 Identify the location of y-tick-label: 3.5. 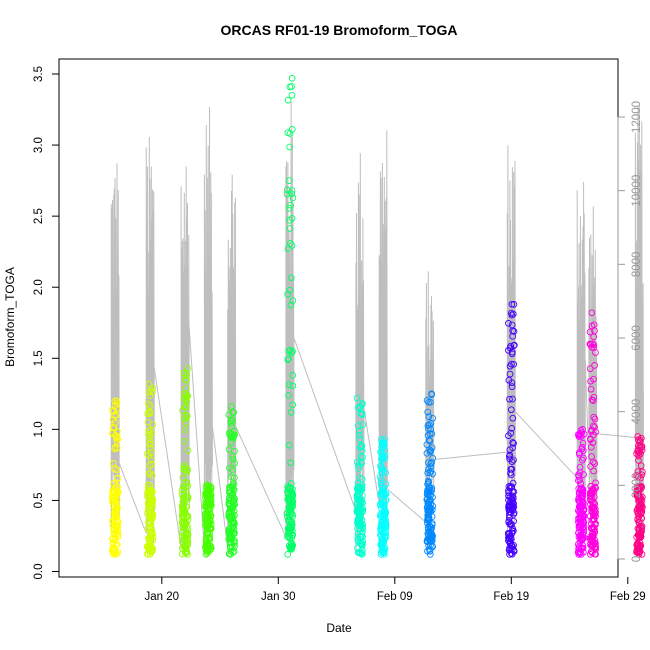
(39, 74).